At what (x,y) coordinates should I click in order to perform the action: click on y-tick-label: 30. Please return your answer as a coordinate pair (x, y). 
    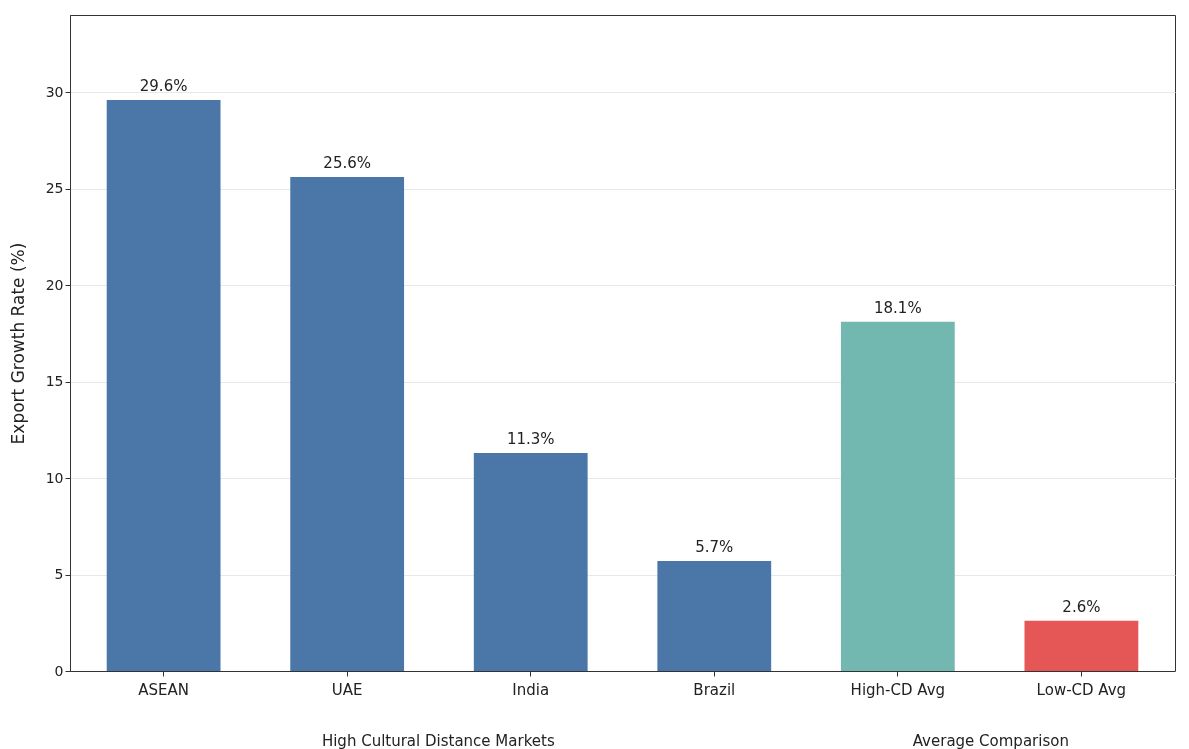
    Looking at the image, I should click on (54, 91).